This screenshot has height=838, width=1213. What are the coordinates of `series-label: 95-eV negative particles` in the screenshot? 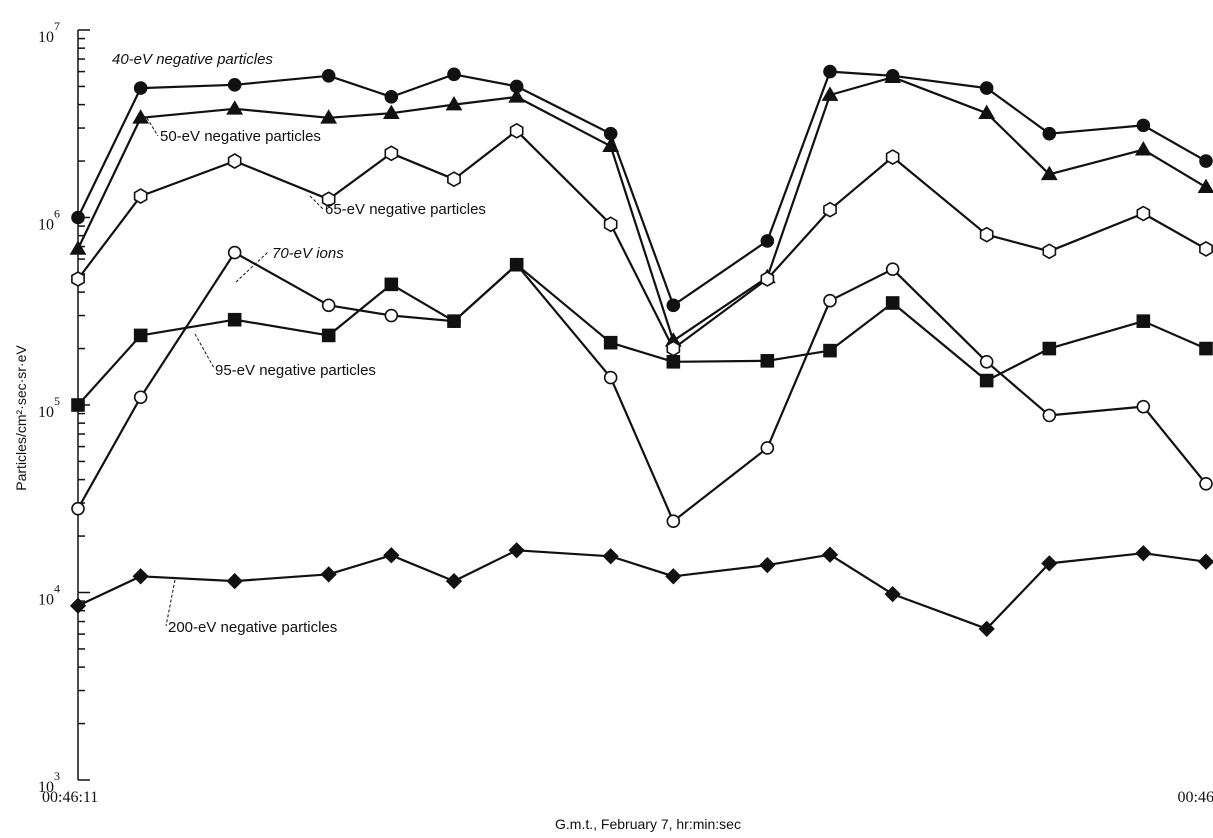 It's located at (295, 370).